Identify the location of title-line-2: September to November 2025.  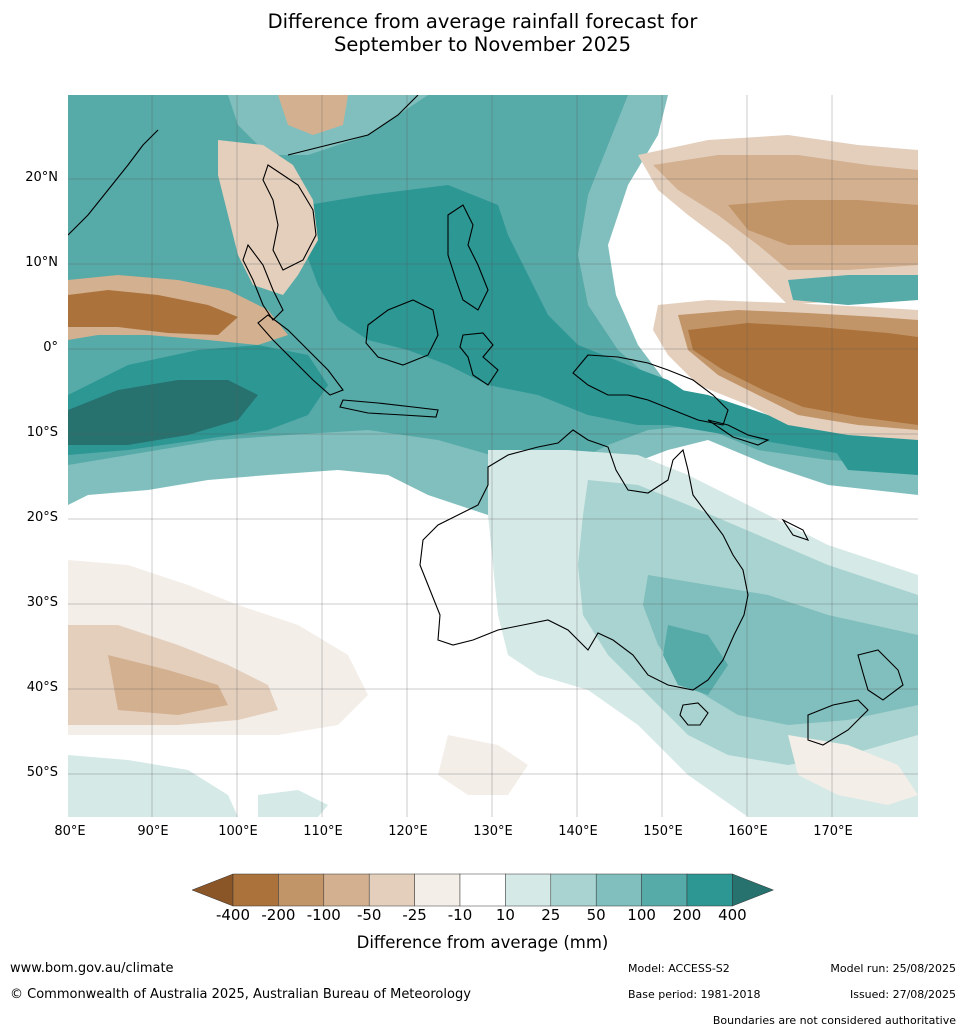
(482, 44).